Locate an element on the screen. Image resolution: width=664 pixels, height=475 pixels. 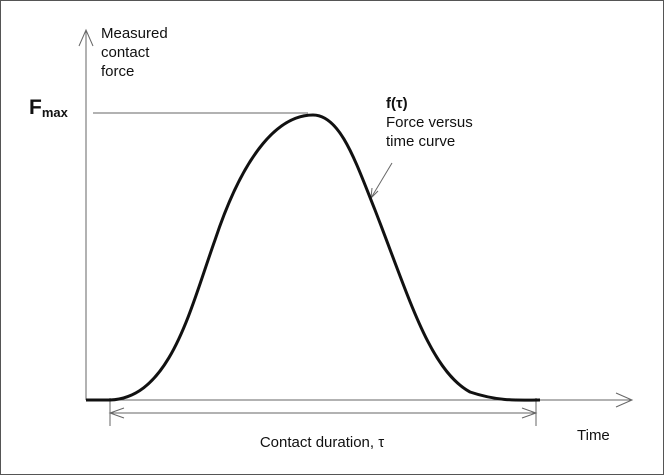
duration-arrow-right is located at coordinates (529, 413).